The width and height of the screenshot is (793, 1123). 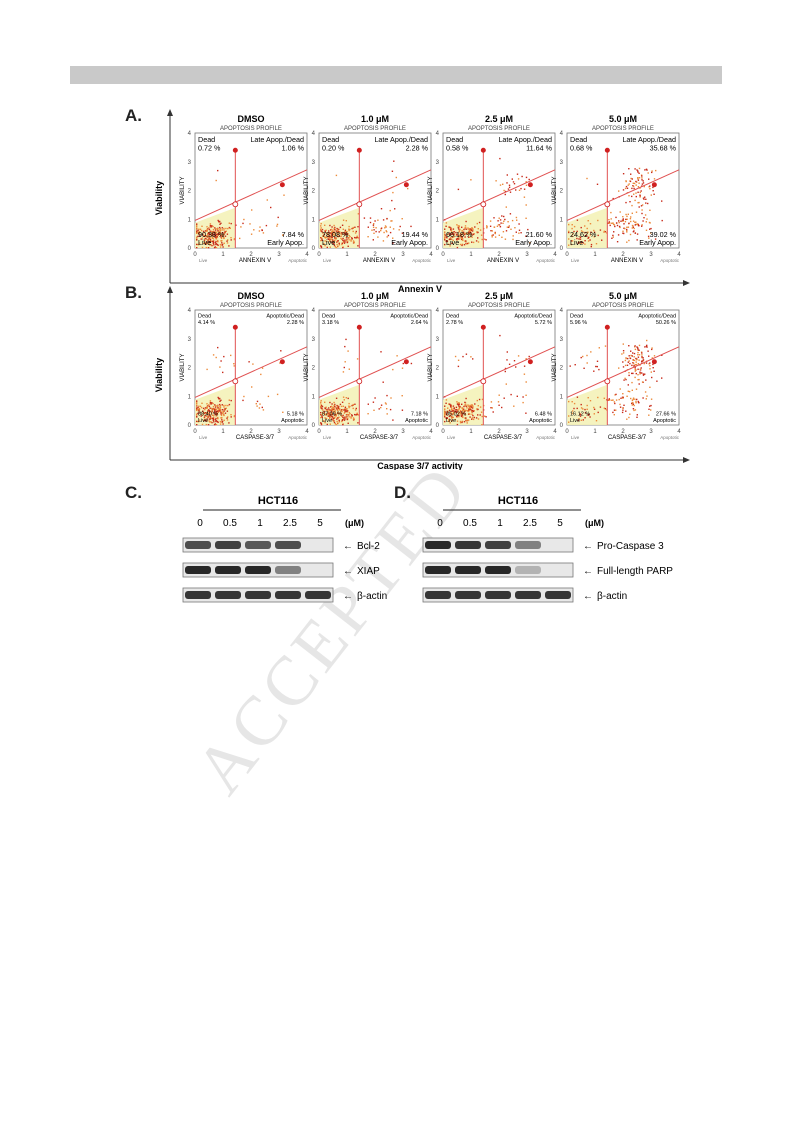 I want to click on plot-x-label: CASPASE-3/7, so click(x=379, y=438).